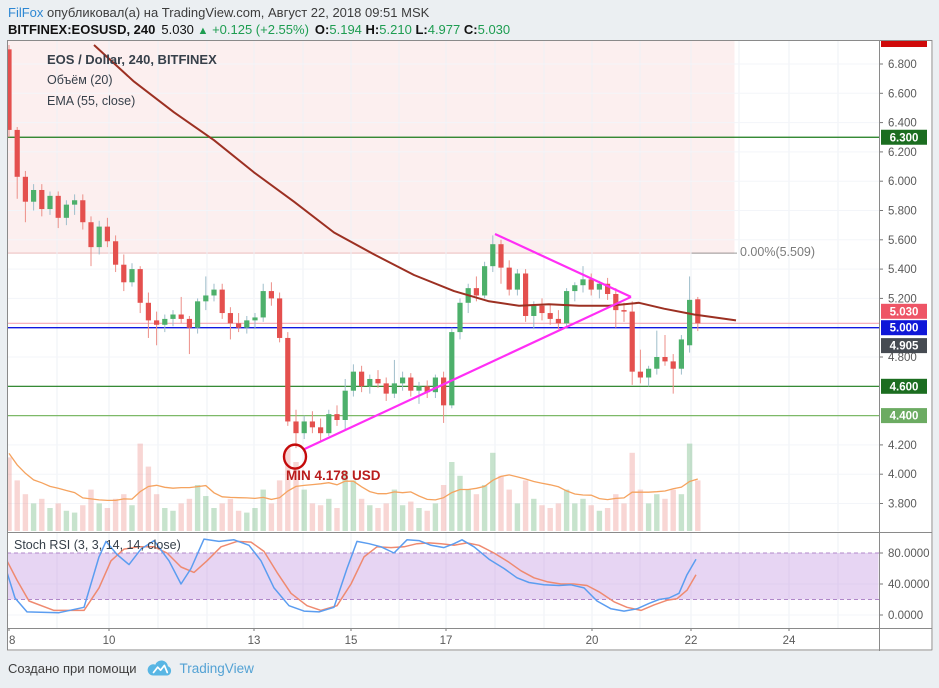 The width and height of the screenshot is (939, 688). I want to click on close-label: C:, so click(470, 29).